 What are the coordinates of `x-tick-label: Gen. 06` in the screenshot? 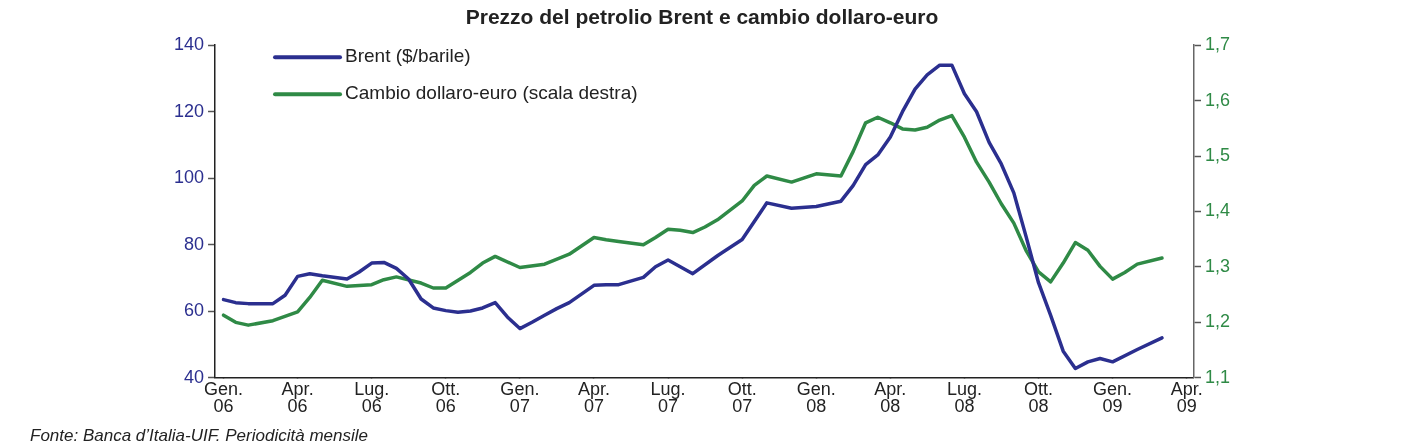 It's located at (224, 398).